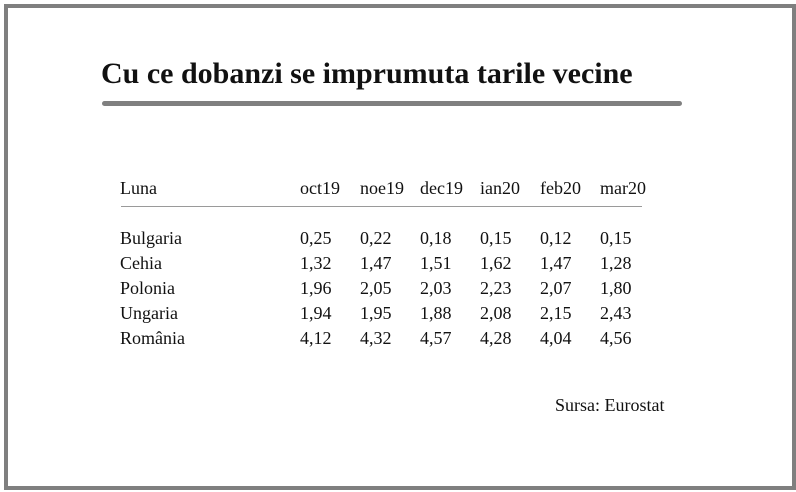 The width and height of the screenshot is (796, 492). What do you see at coordinates (316, 238) in the screenshot?
I see `table-cell-value: 0,25` at bounding box center [316, 238].